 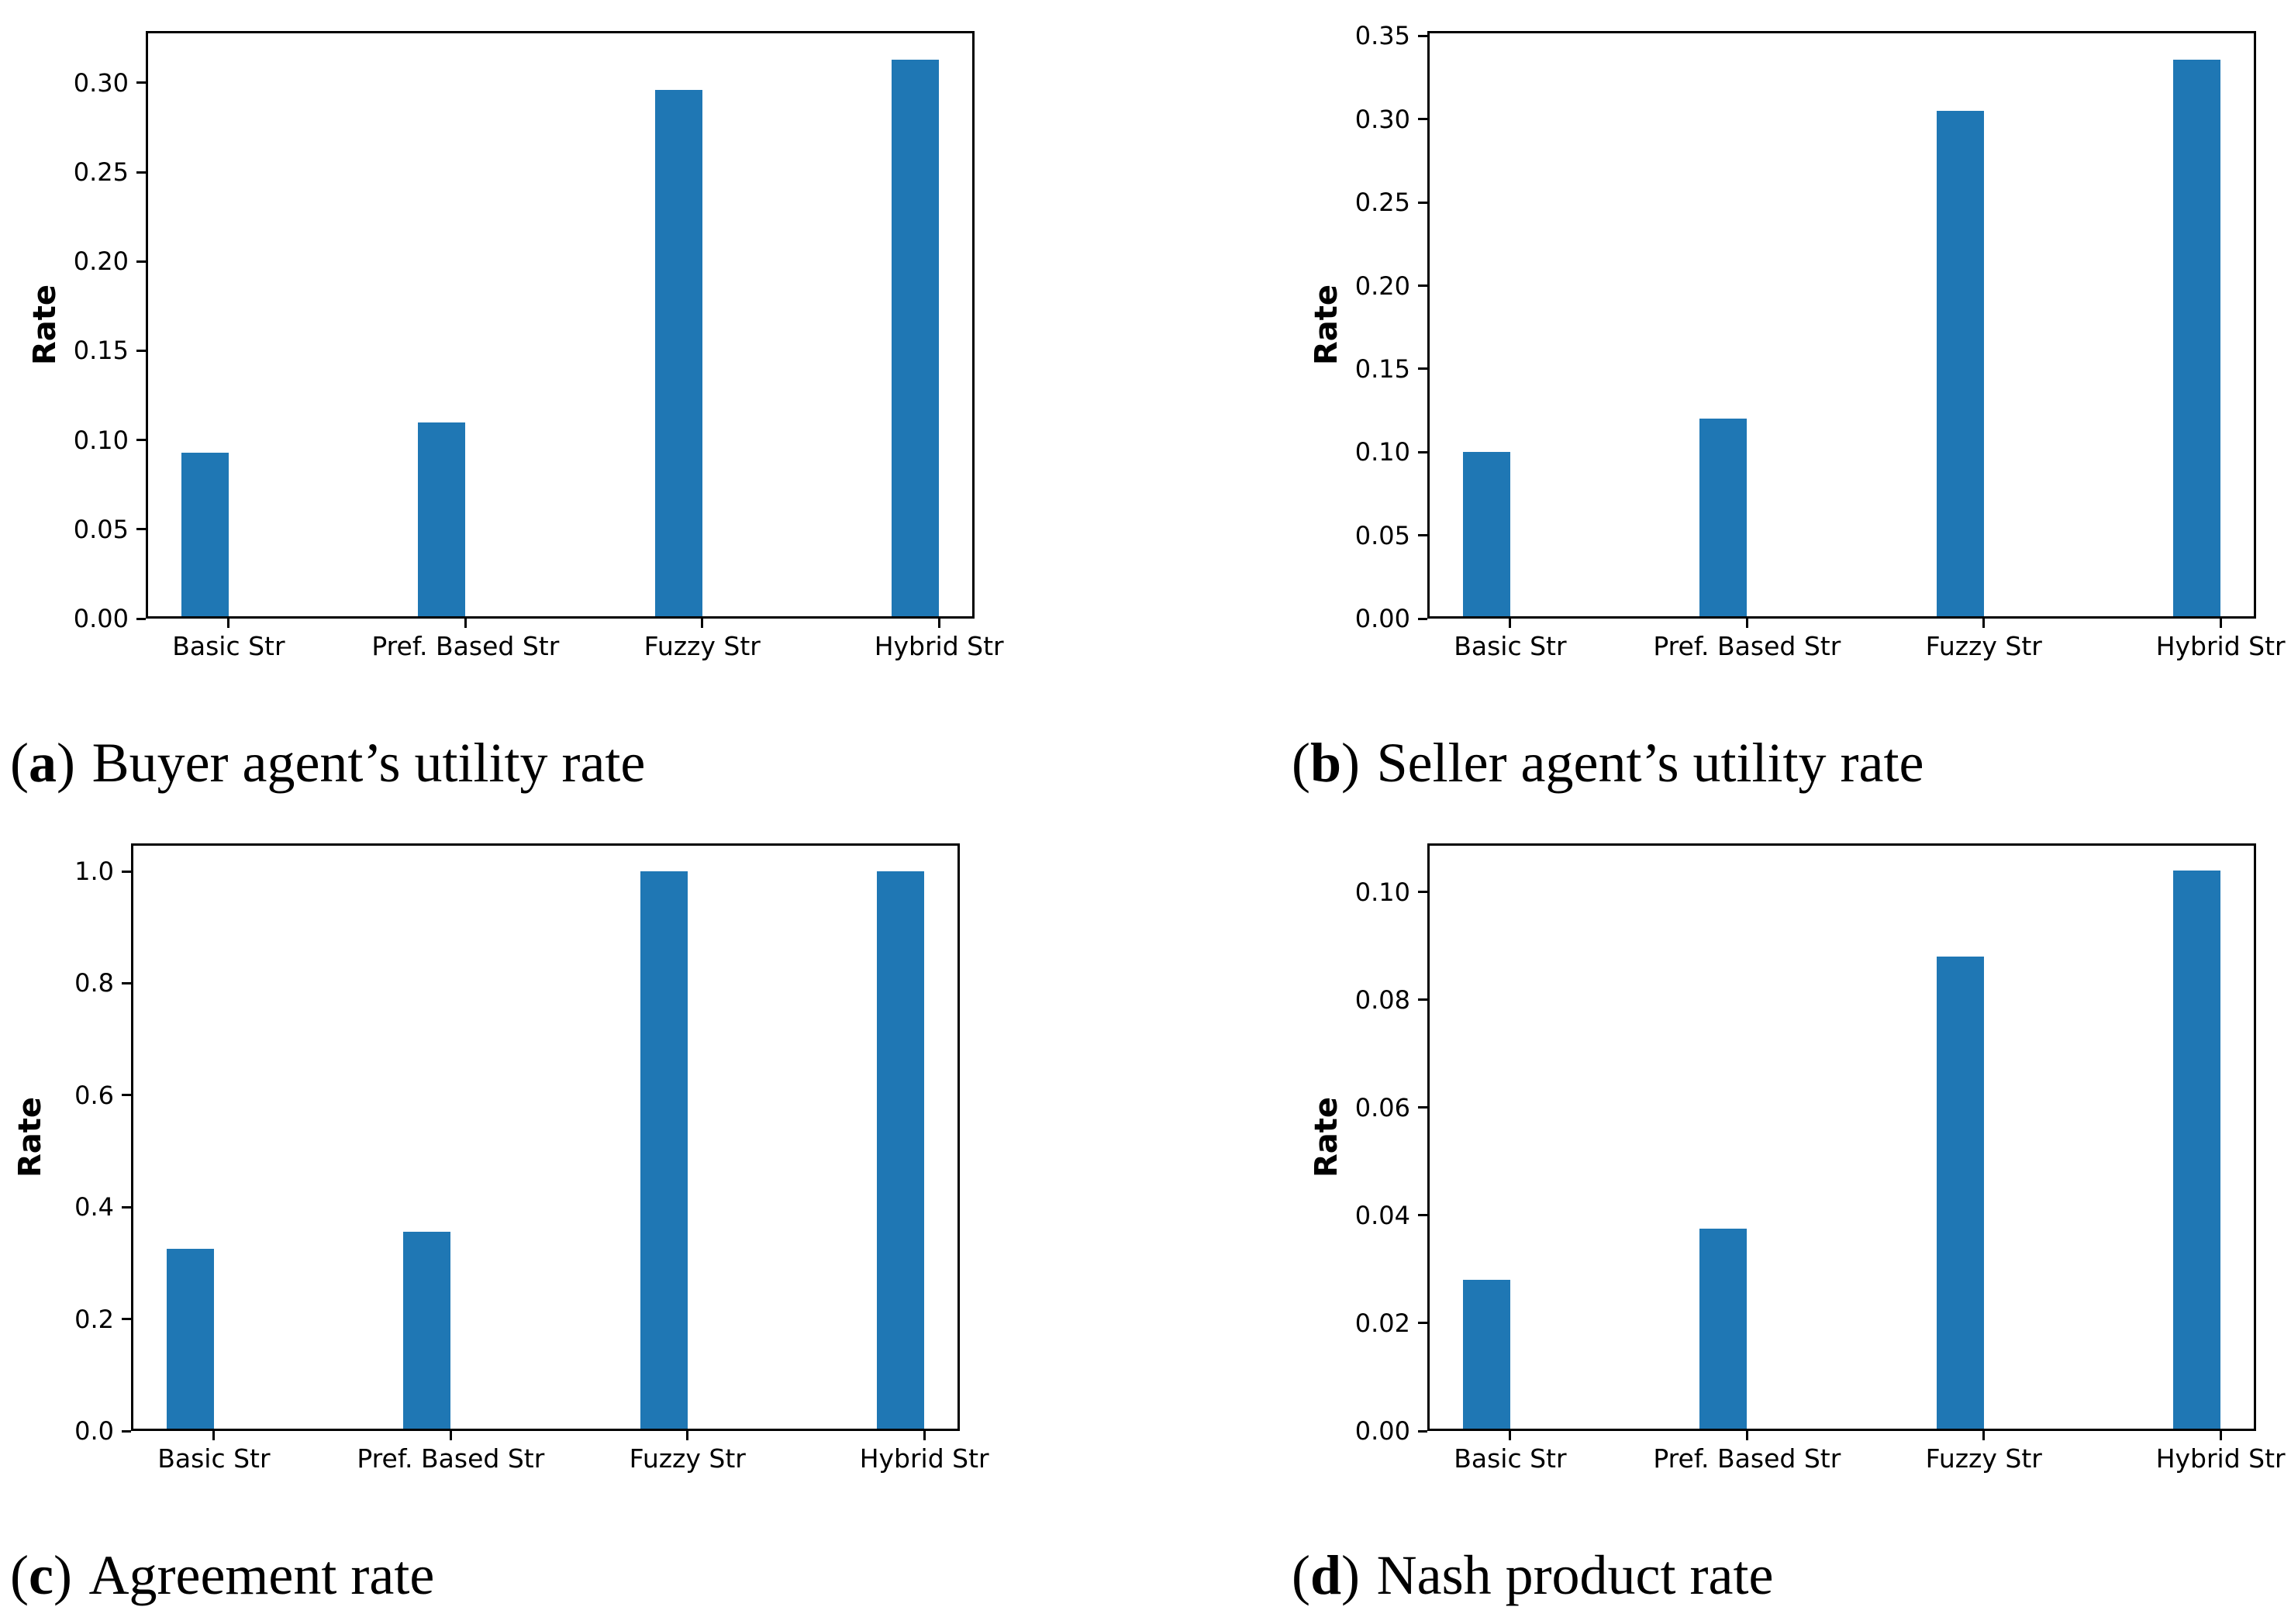 What do you see at coordinates (101, 262) in the screenshot?
I see `y-tick-label: 0.20` at bounding box center [101, 262].